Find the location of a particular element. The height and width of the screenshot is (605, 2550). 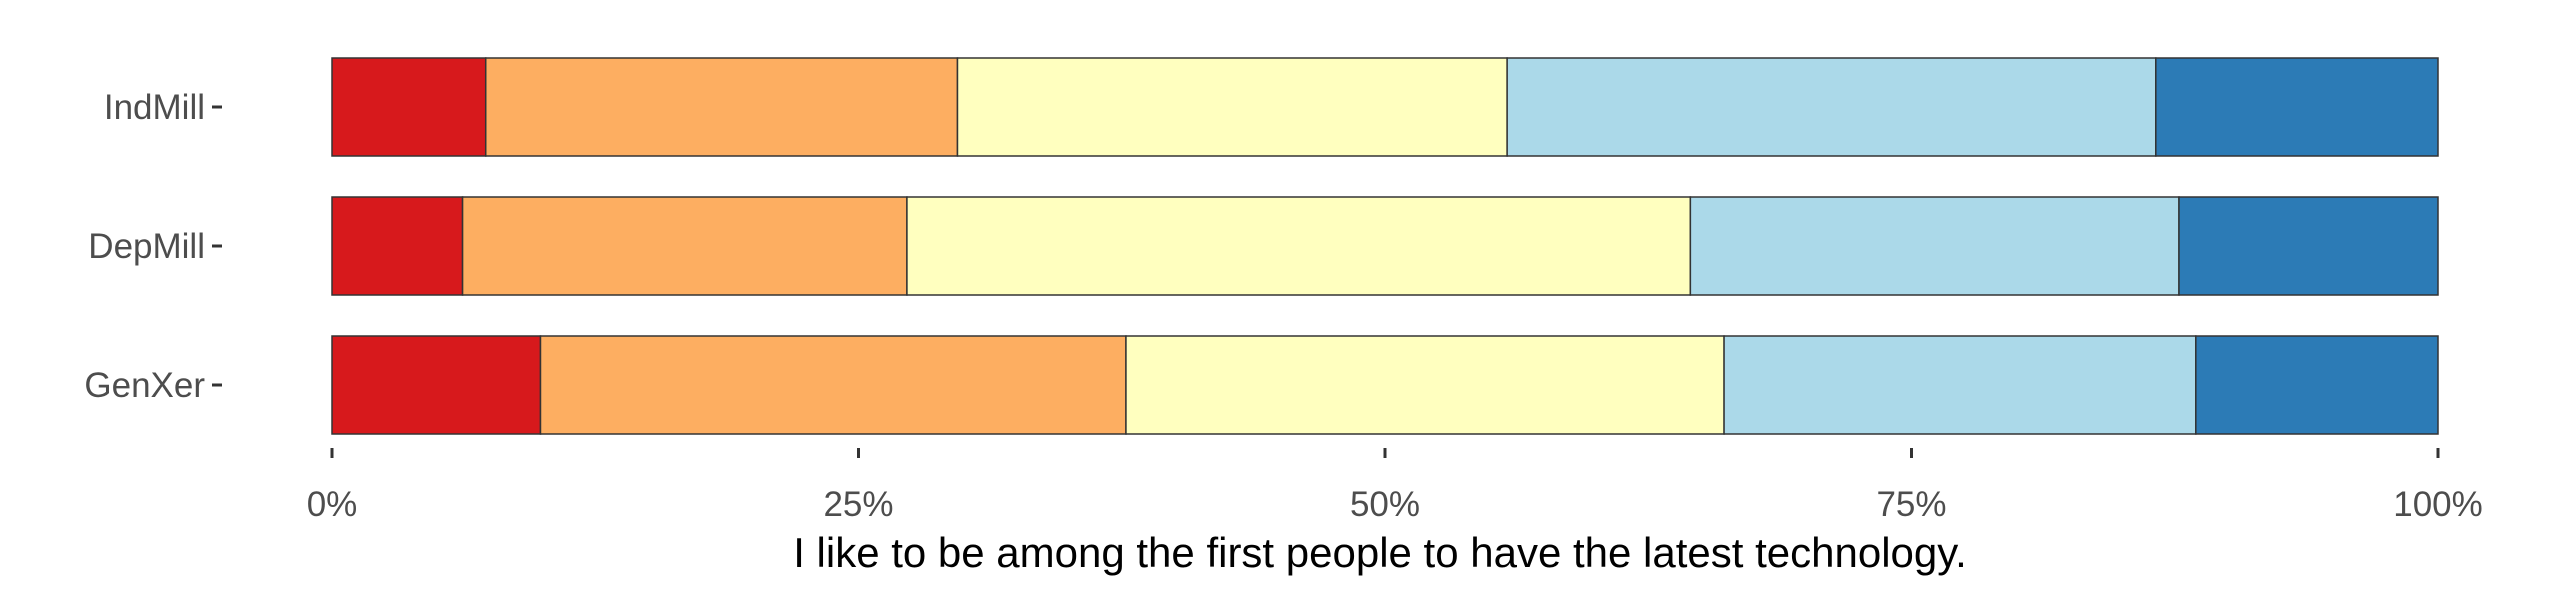

x-axis: 0% 25% 50% 75% 100% is located at coordinates (1395, 486).